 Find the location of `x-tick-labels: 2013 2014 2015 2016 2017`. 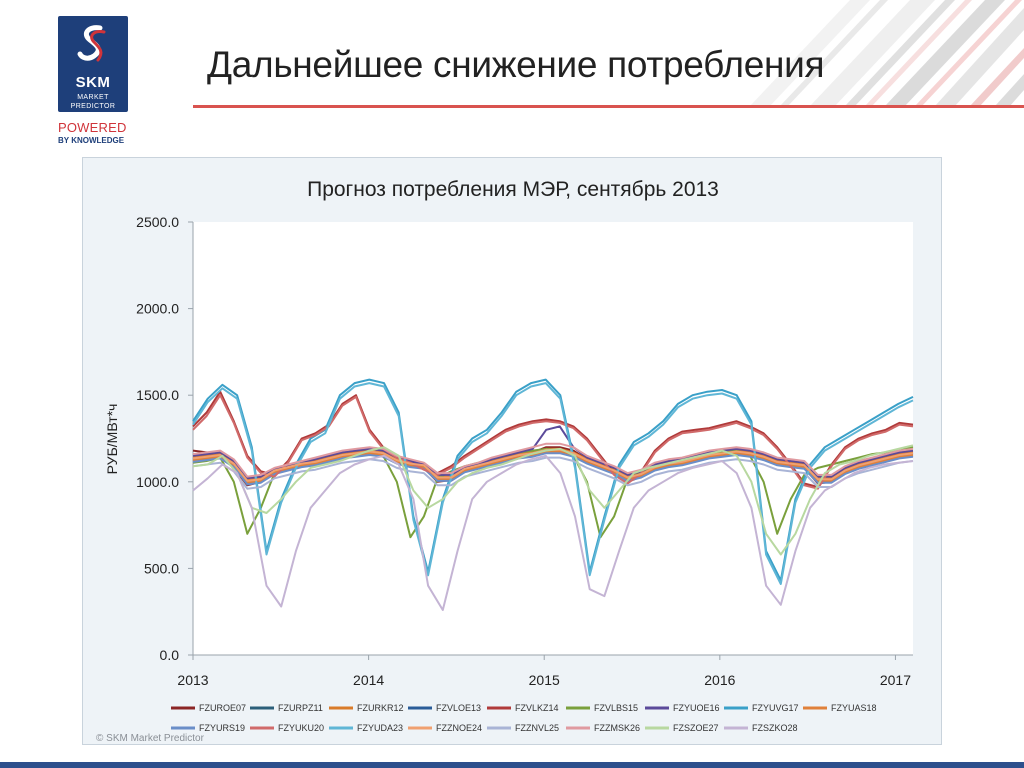

x-tick-labels: 2013 2014 2015 2016 2017 is located at coordinates (544, 671).